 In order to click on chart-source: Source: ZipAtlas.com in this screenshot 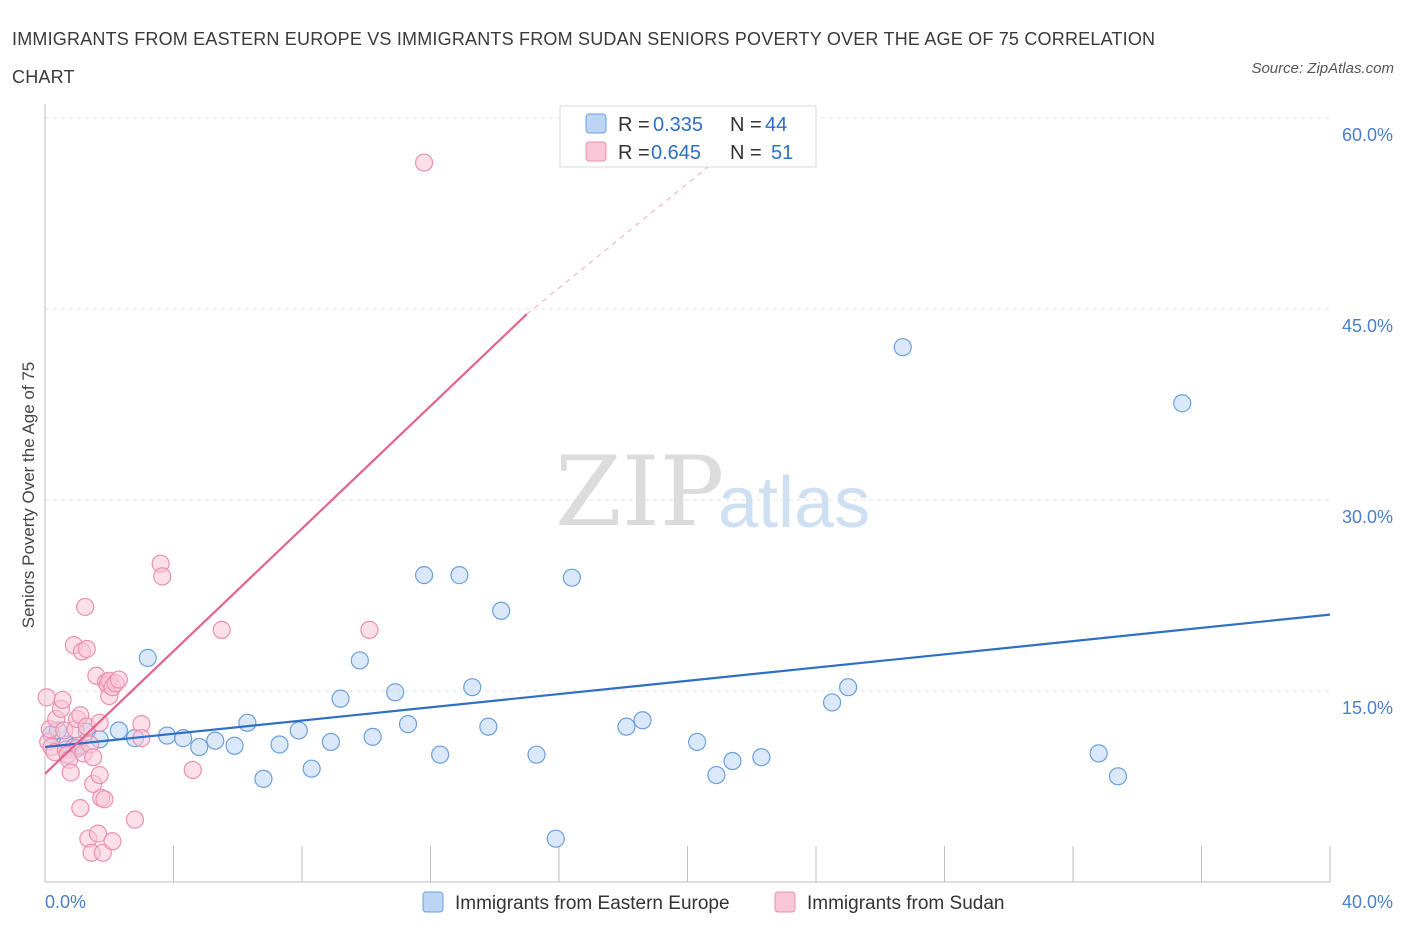, I will do `click(1322, 68)`.